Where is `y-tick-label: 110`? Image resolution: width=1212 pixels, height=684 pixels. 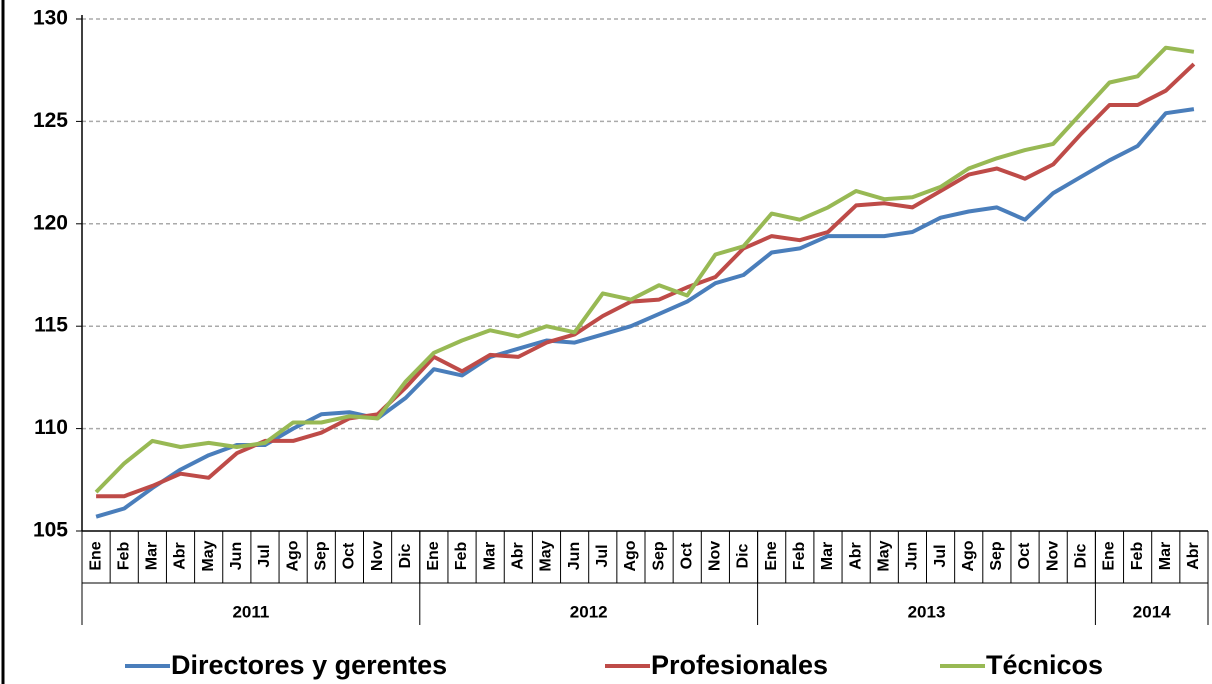
y-tick-label: 110 is located at coordinates (51, 427).